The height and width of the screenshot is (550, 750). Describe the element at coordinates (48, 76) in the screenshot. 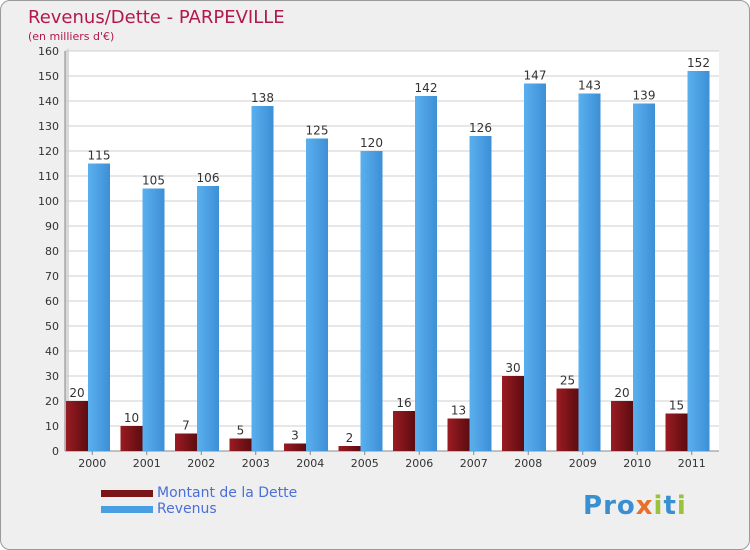

I see `y-tick-label-150: 150` at that location.